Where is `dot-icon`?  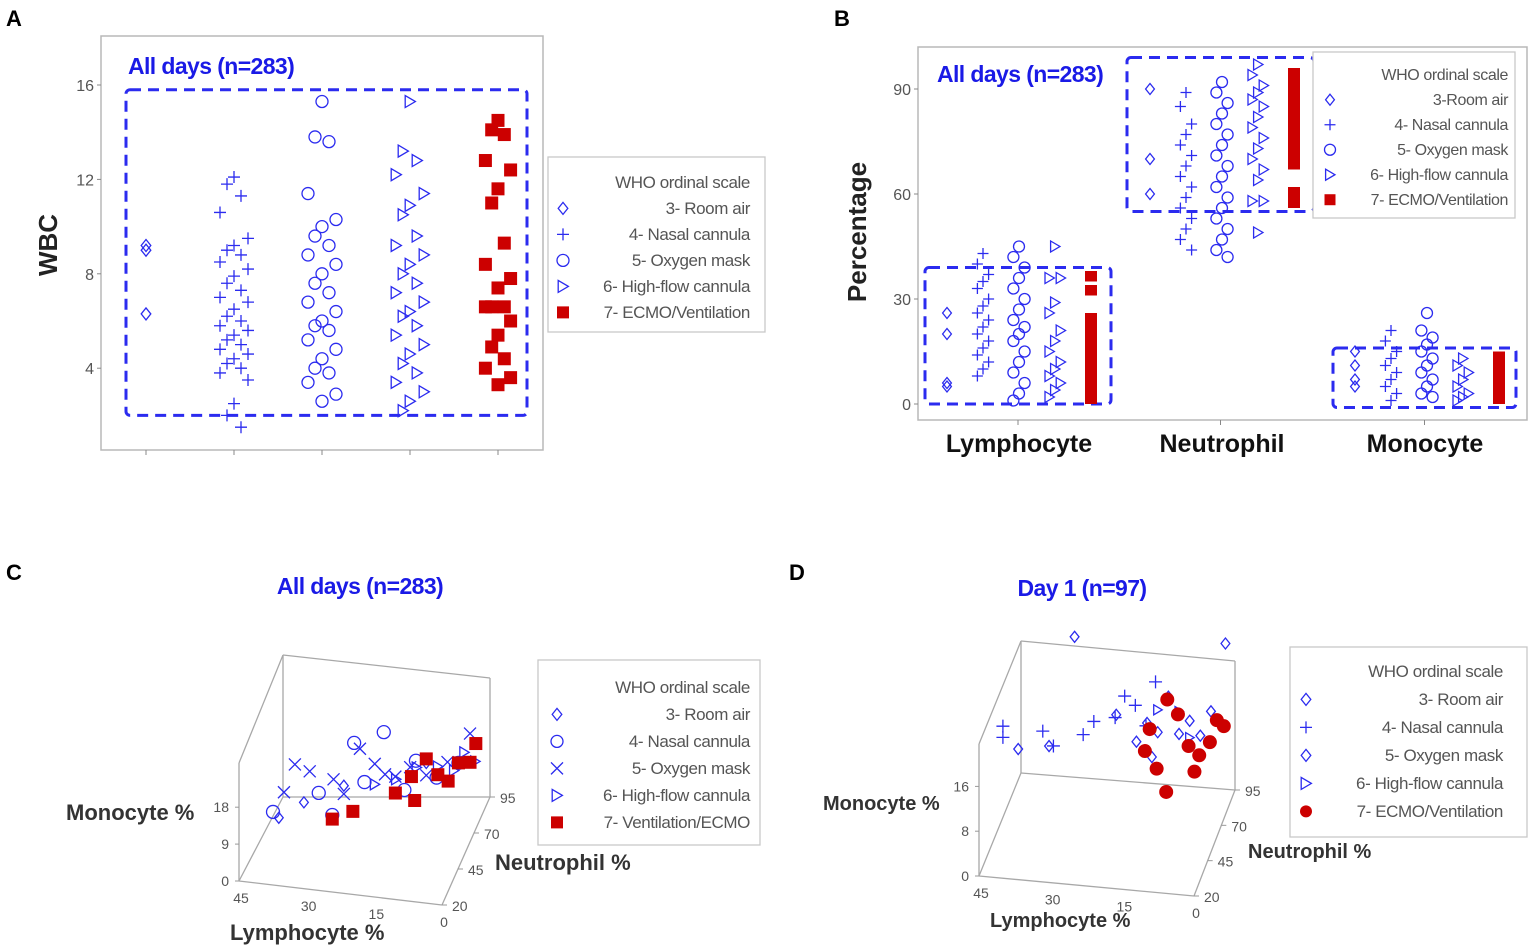 dot-icon is located at coordinates (1306, 811).